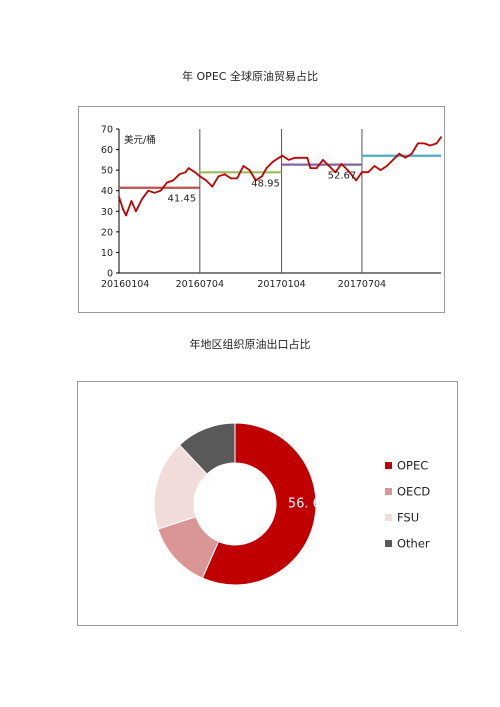 Image resolution: width=500 pixels, height=707 pixels. What do you see at coordinates (125, 284) in the screenshot?
I see `x-tick-label: 20160104` at bounding box center [125, 284].